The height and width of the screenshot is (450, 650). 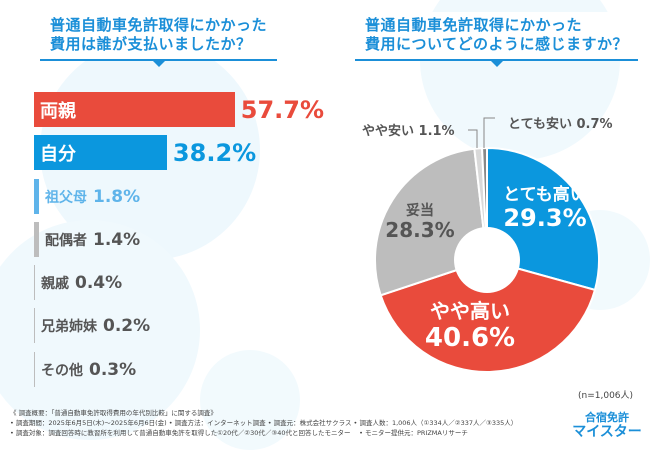 I want to click on bar-category-label: 親戚, so click(x=55, y=283).